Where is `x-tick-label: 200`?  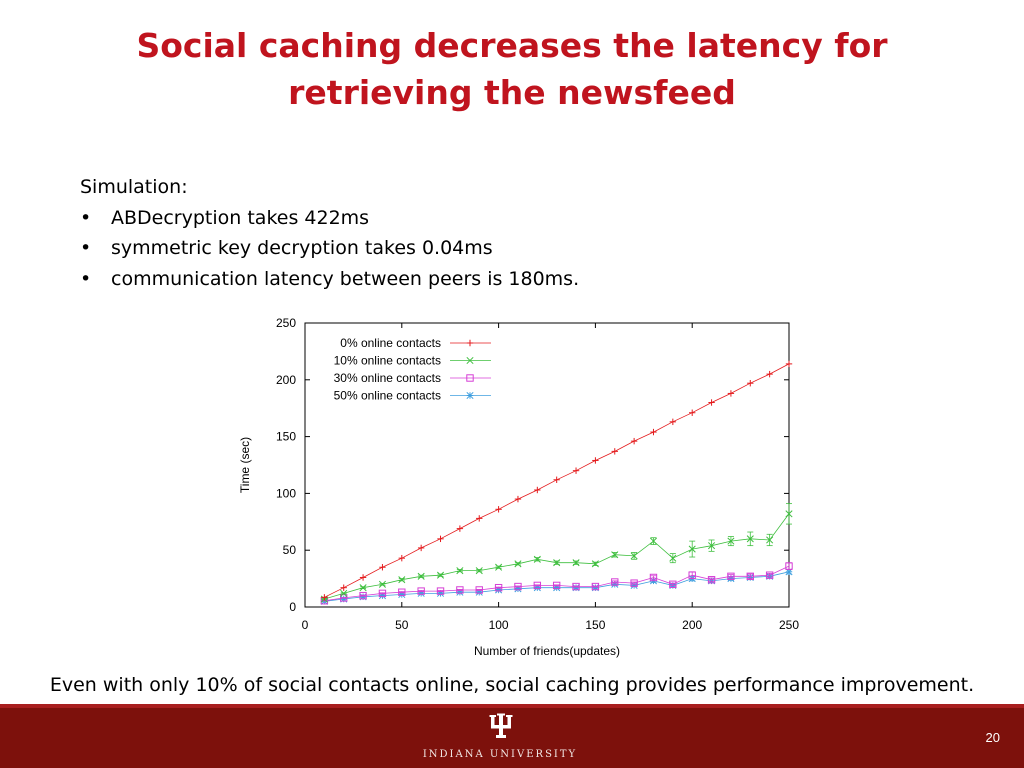
x-tick-label: 200 is located at coordinates (692, 625).